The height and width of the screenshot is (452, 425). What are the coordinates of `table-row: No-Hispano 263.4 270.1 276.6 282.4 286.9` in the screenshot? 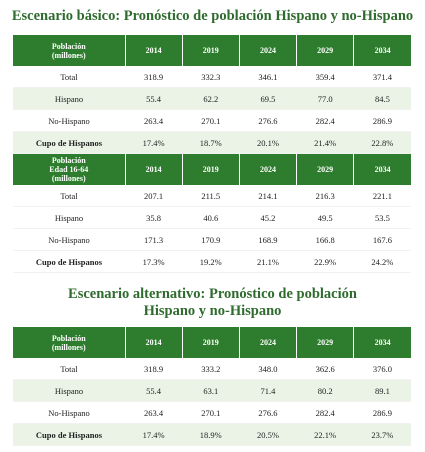 It's located at (212, 412).